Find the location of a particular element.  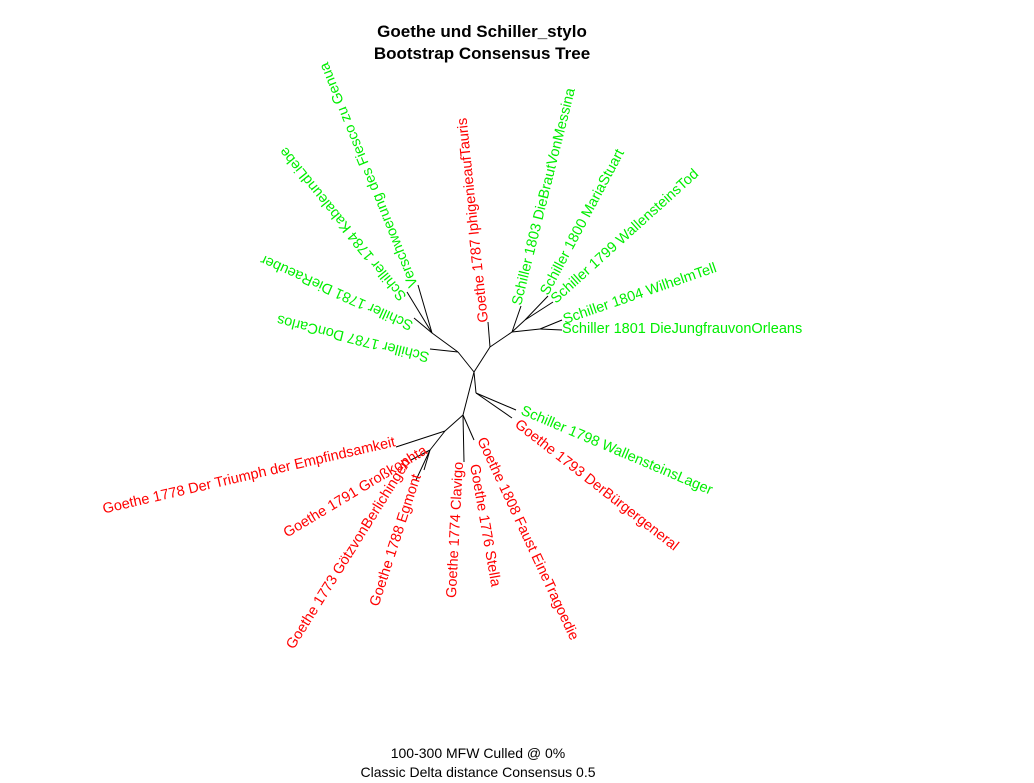

tree-edges is located at coordinates (479, 382).